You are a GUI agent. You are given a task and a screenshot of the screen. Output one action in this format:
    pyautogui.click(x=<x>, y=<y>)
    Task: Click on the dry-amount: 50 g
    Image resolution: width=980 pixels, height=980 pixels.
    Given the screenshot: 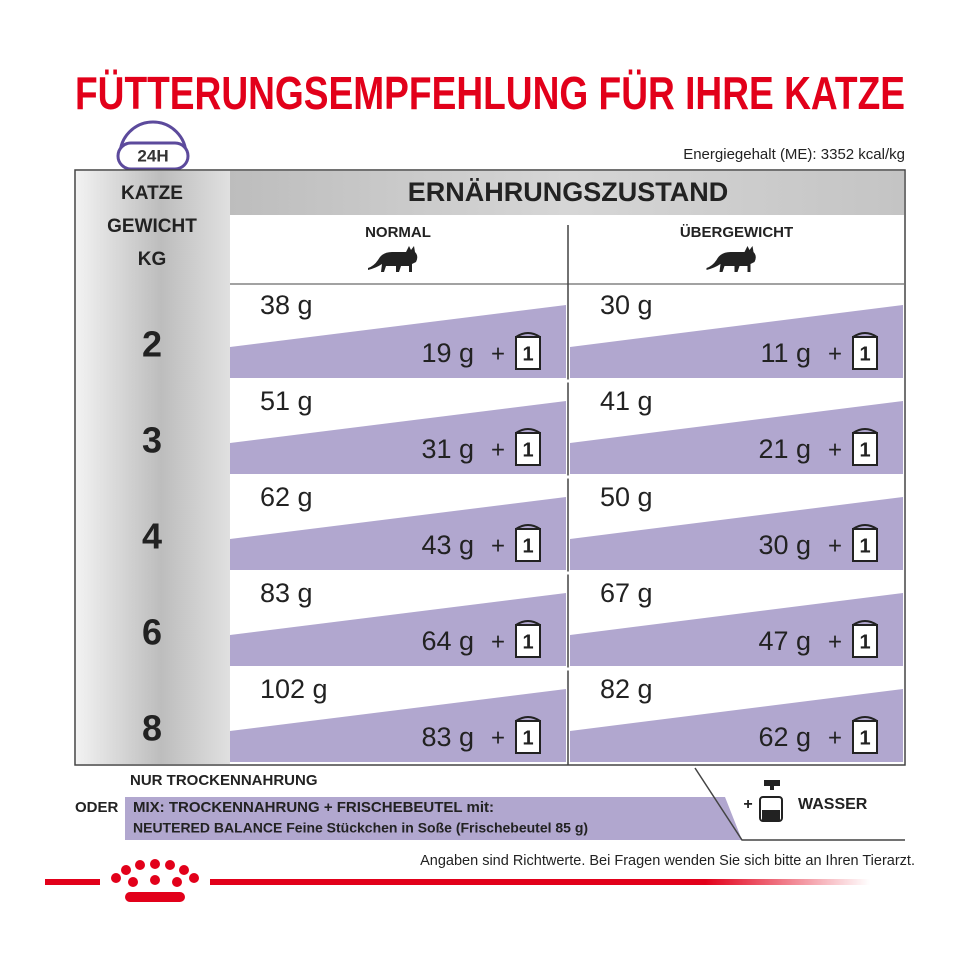 What is the action you would take?
    pyautogui.click(x=626, y=497)
    